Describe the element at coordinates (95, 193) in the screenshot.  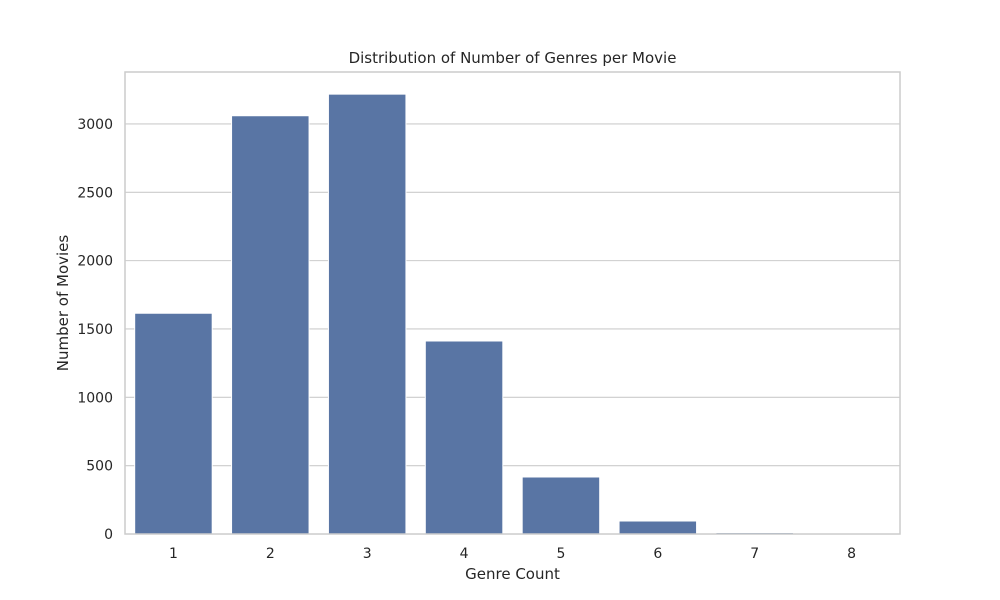
I see `y-tick-label: 2500` at that location.